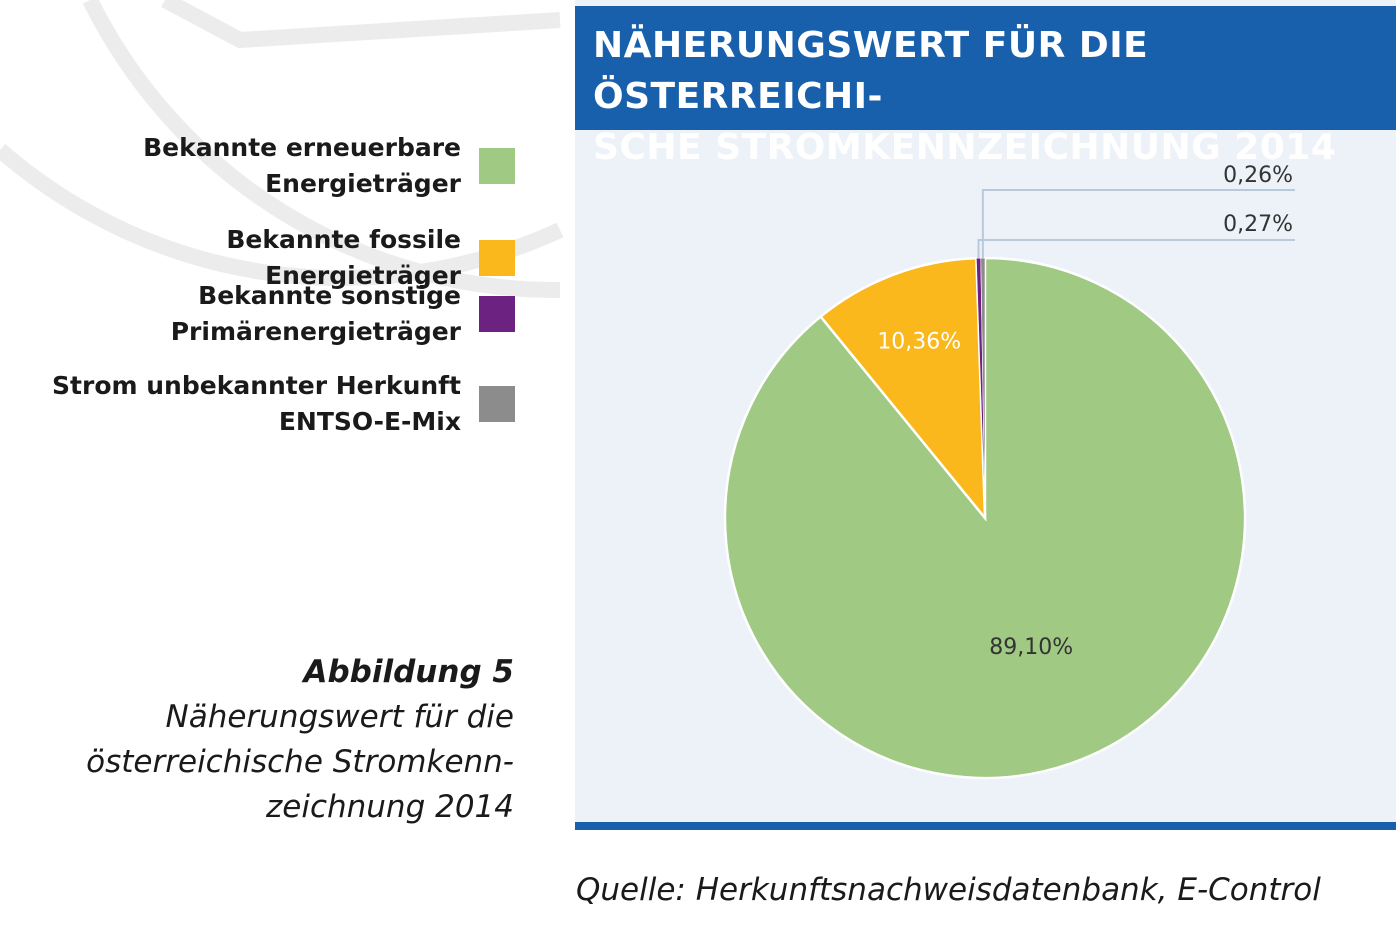 This screenshot has width=1400, height=944. I want to click on data-label-unknown: 0,26%, so click(1258, 175).